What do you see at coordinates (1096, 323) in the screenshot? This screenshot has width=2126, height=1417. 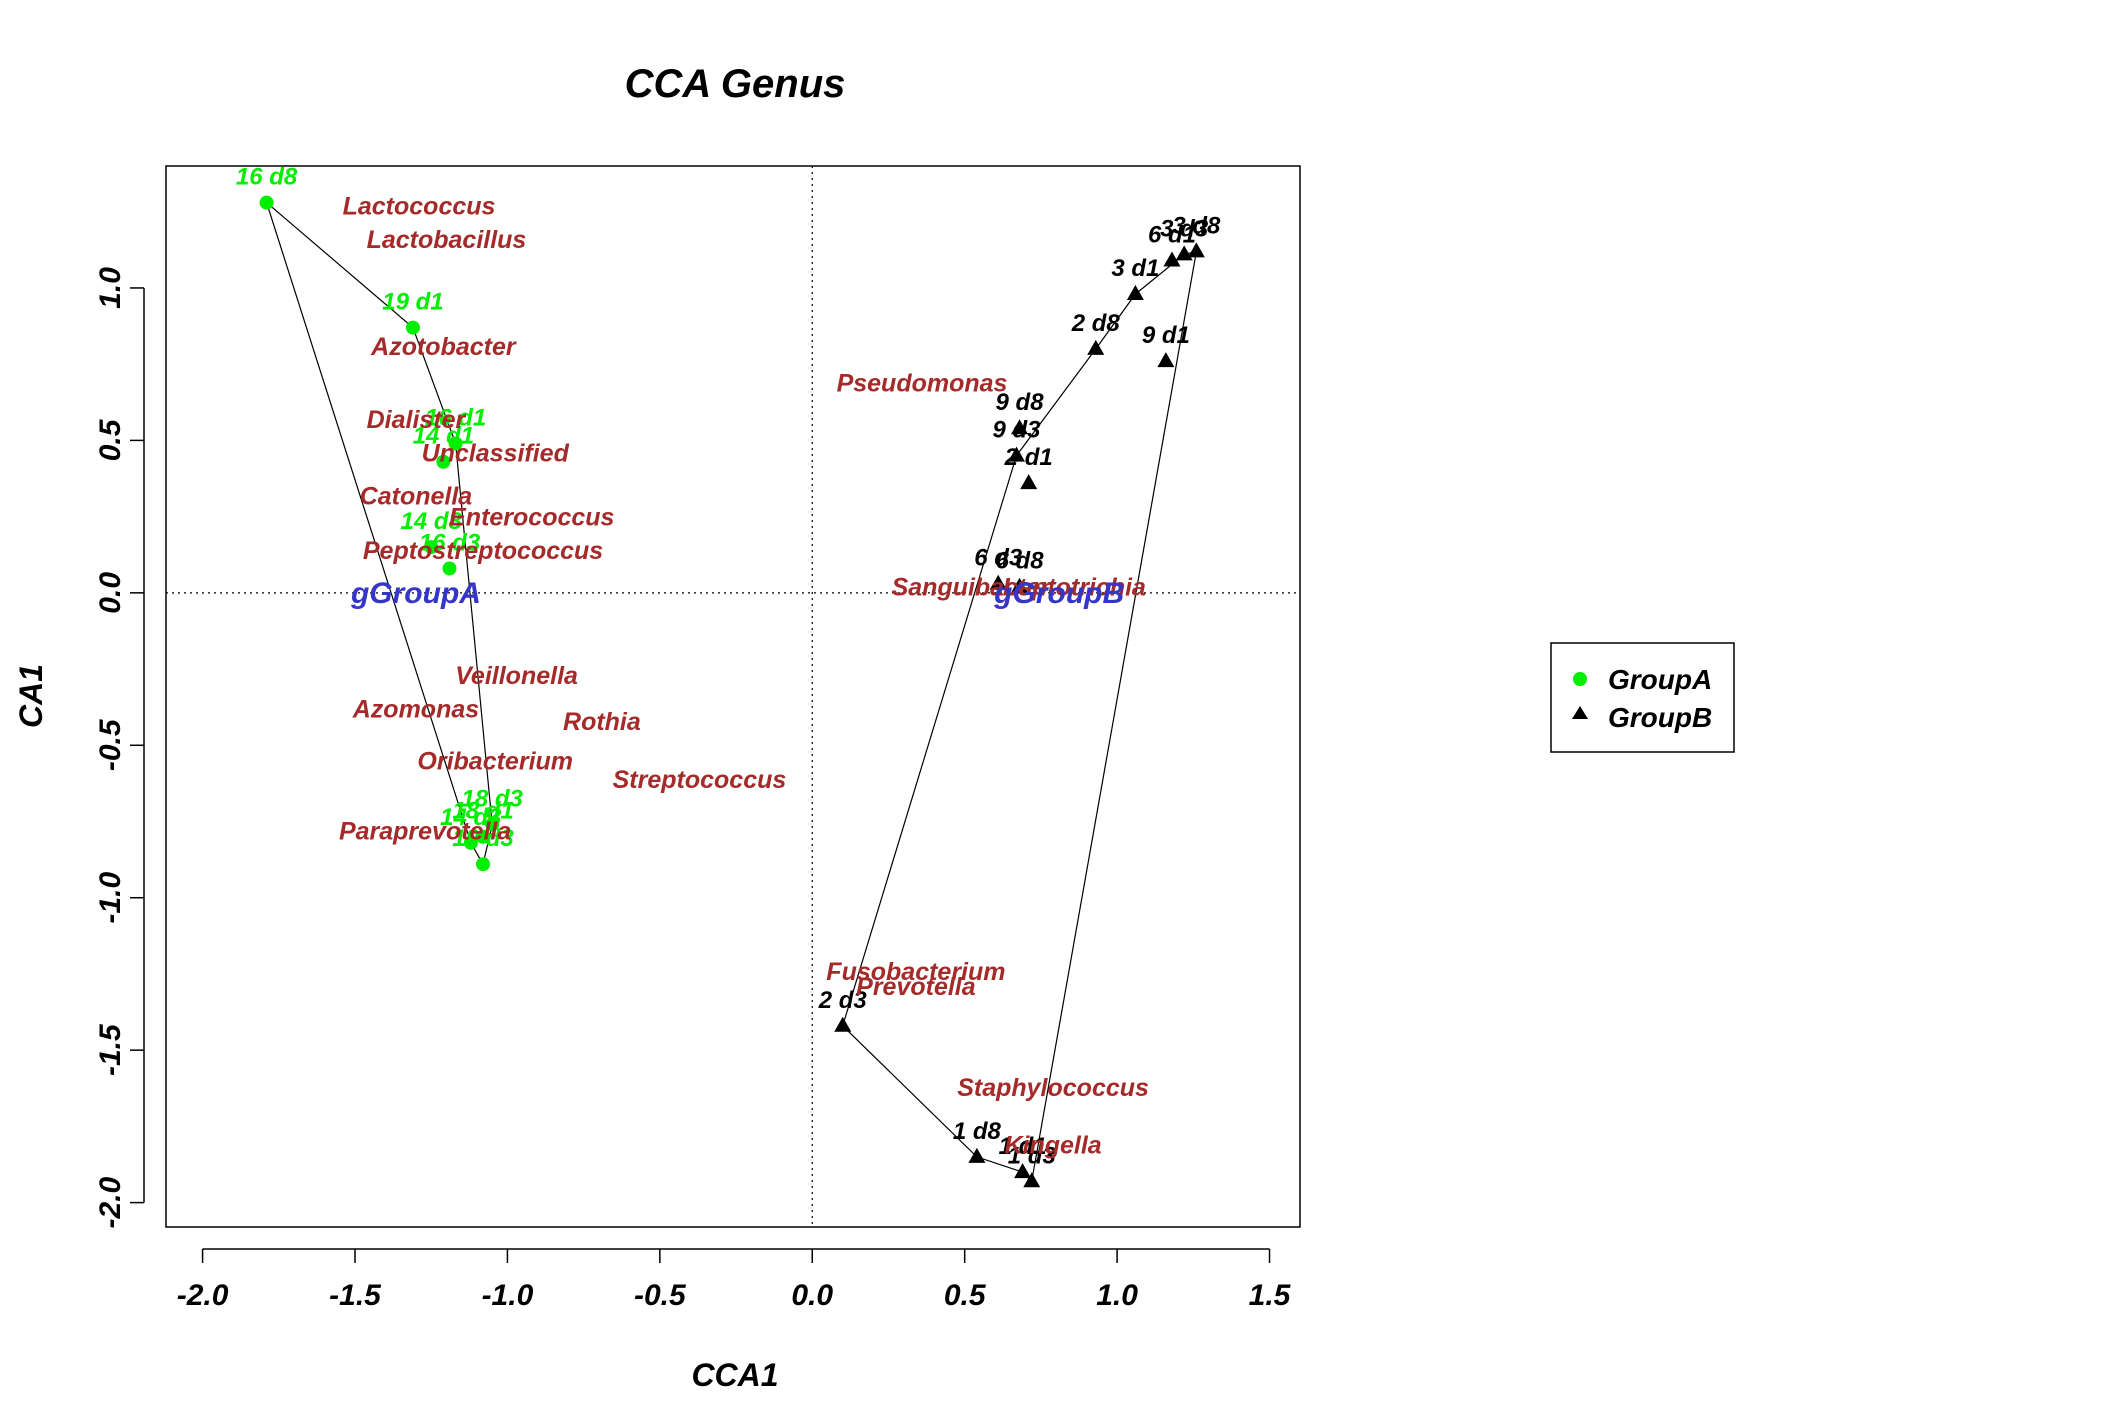 I see `point-label-2-d8: 2 d8` at bounding box center [1096, 323].